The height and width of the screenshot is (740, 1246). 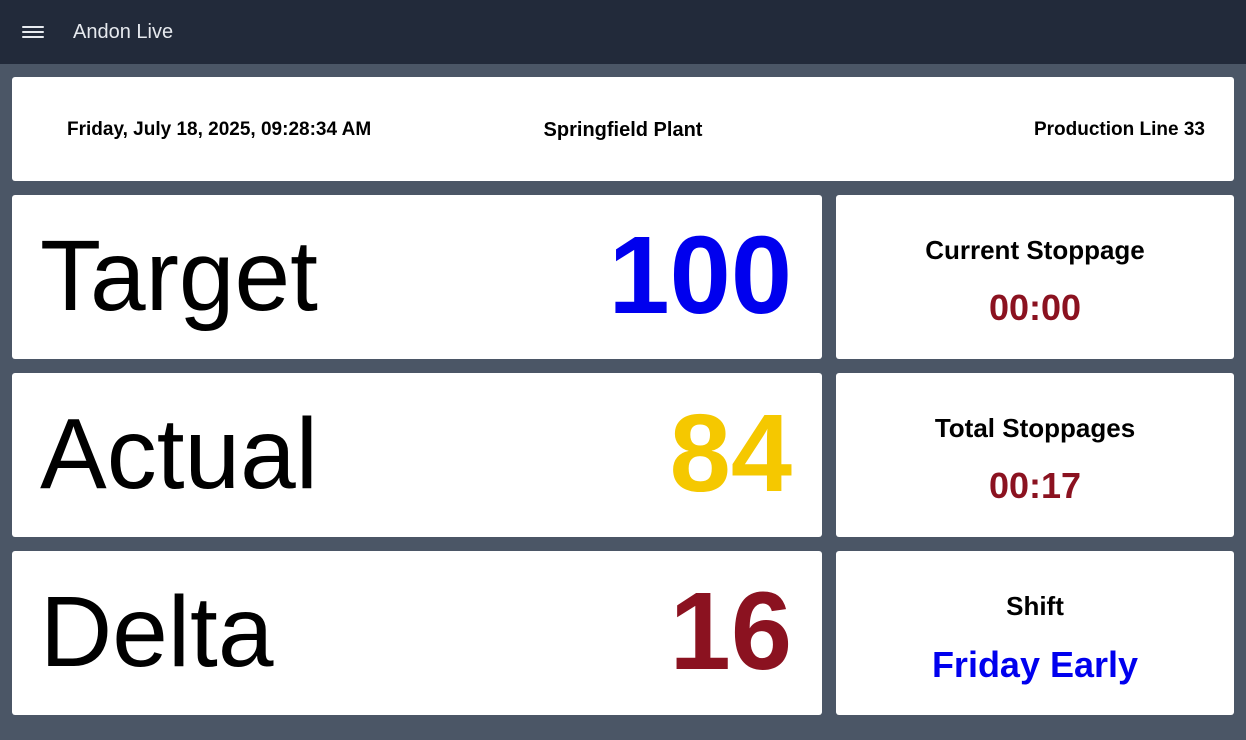 I want to click on hamburger-menu-icon, so click(x=33, y=32).